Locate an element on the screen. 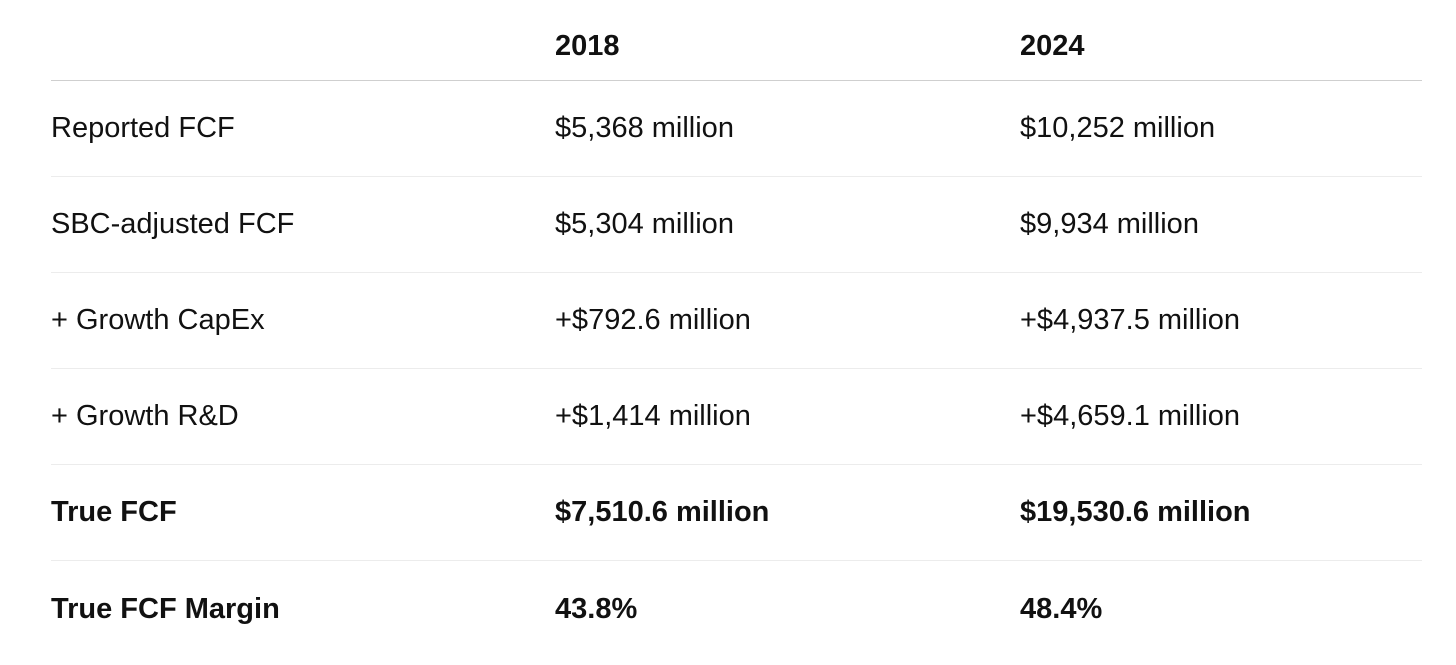  value-2018: +$1,414 million is located at coordinates (653, 416).